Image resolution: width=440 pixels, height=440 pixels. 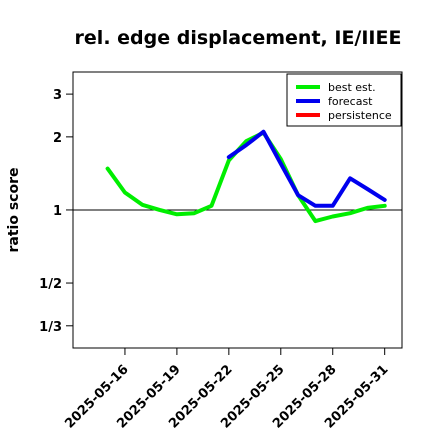 I want to click on series-line-forecast, so click(x=306, y=168).